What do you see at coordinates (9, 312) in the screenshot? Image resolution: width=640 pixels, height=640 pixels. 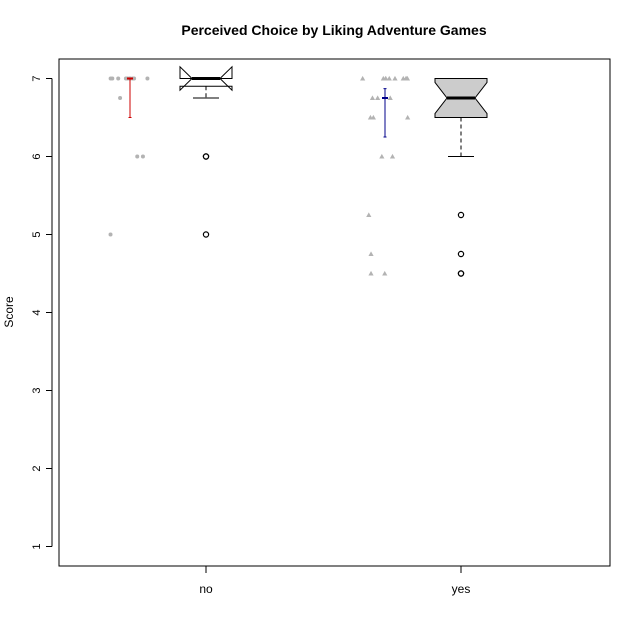 I see `y-axis-label: Score` at bounding box center [9, 312].